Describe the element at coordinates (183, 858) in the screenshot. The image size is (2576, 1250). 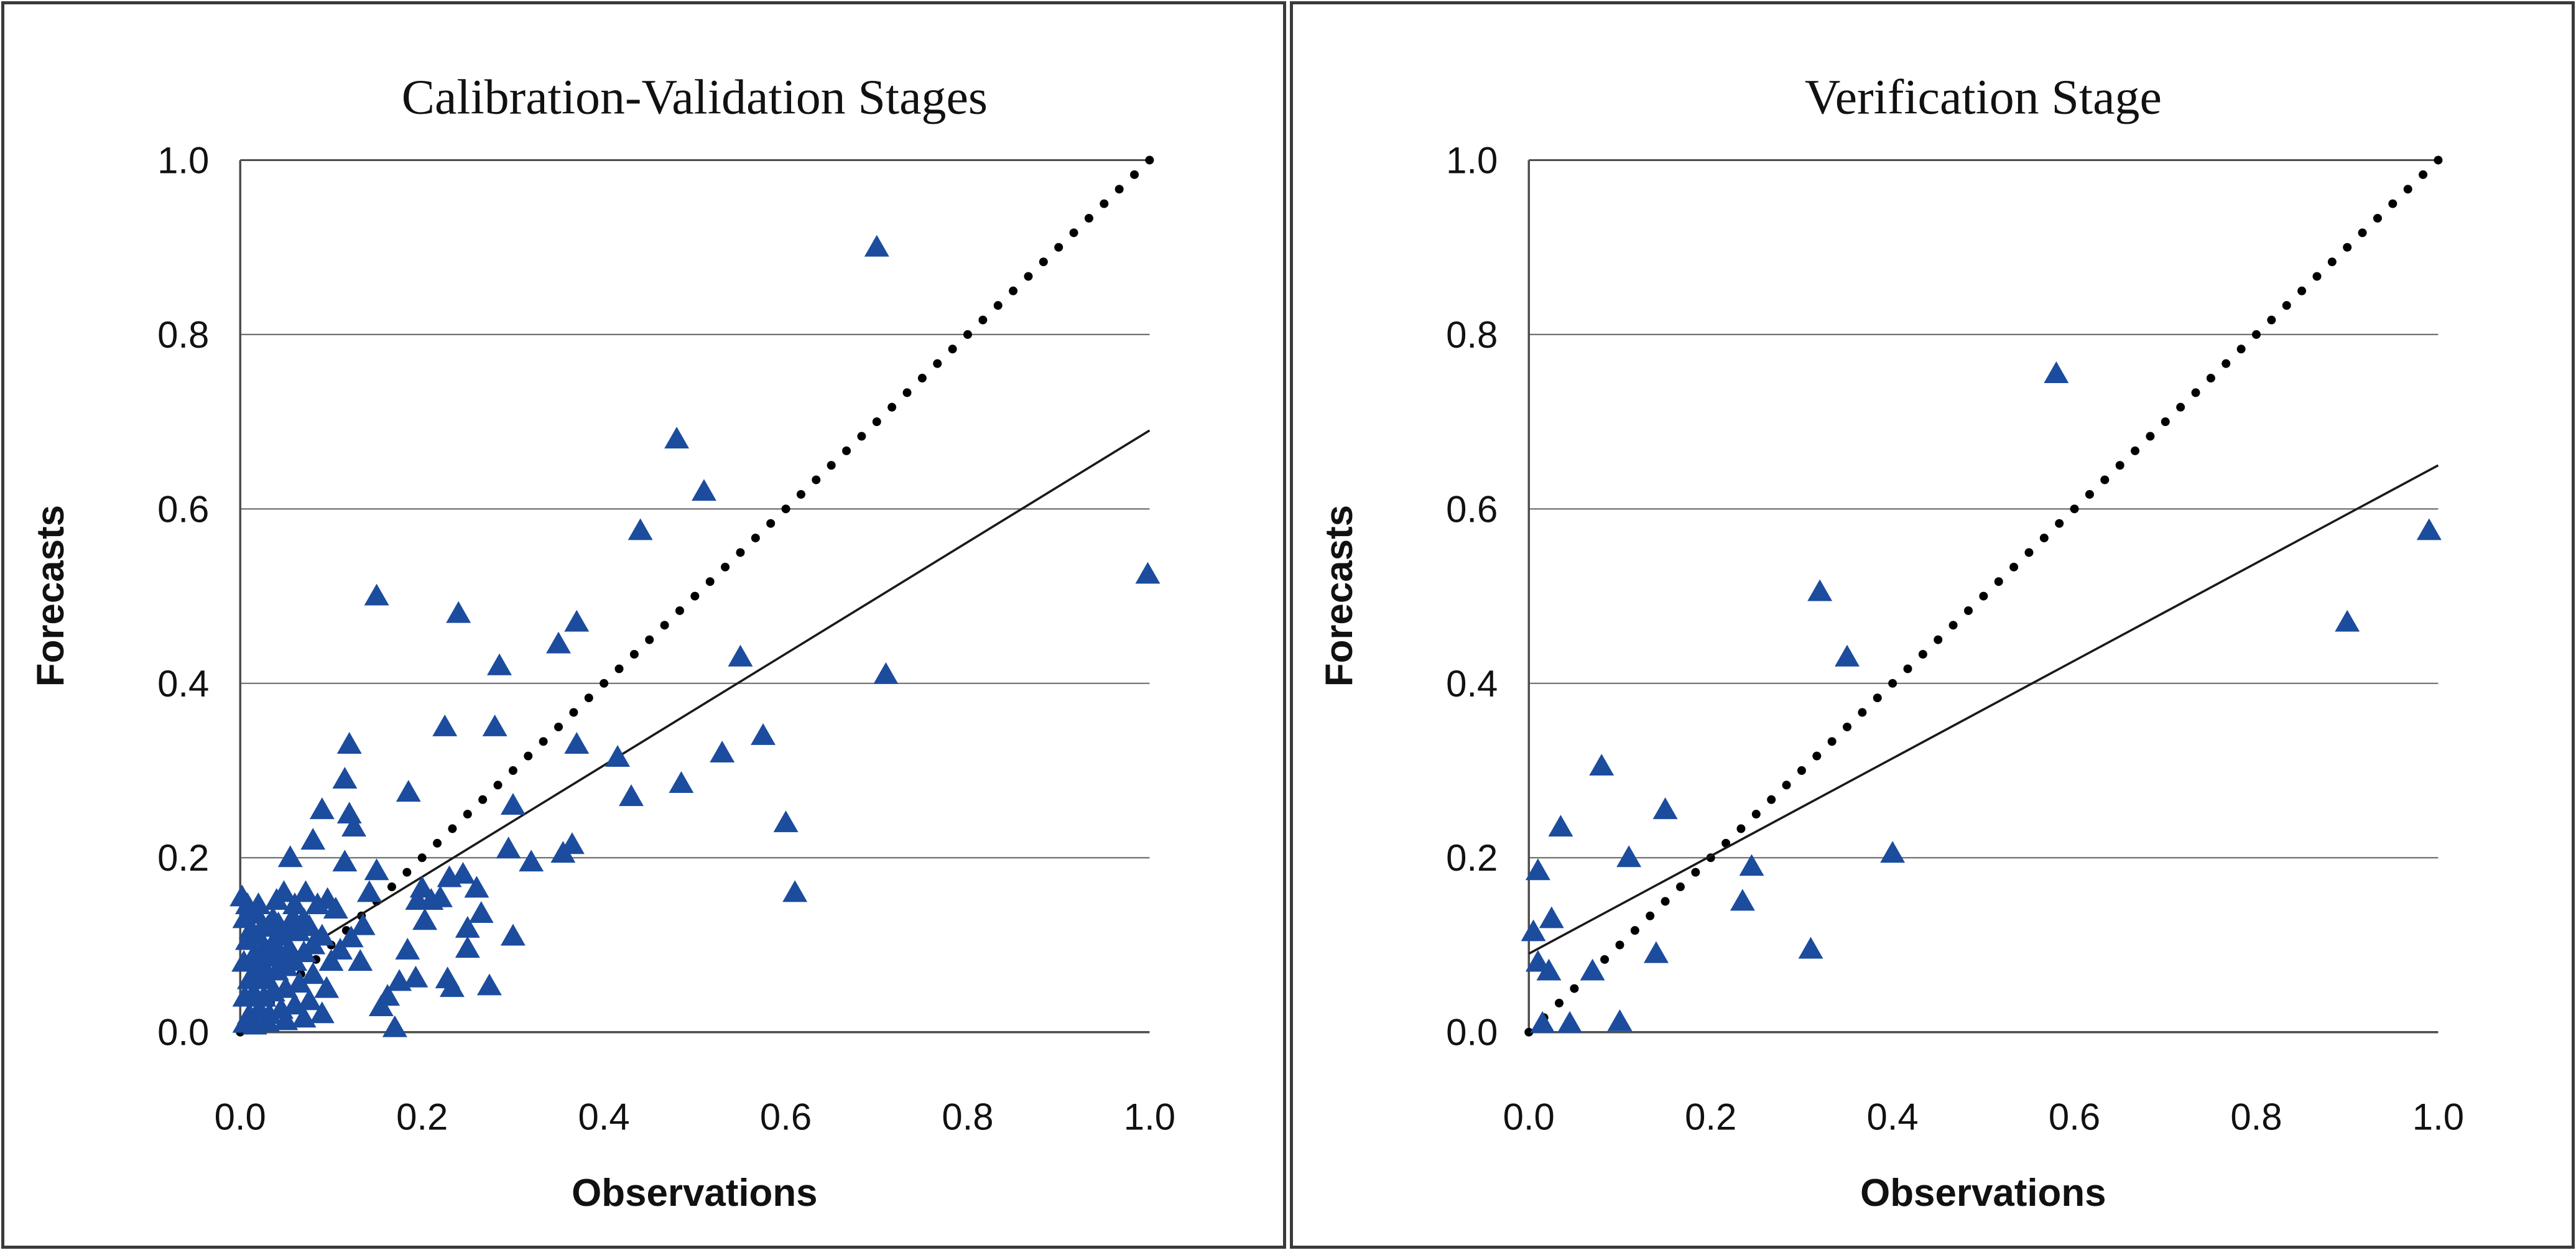
I see `y-tick-label: 0.2` at that location.